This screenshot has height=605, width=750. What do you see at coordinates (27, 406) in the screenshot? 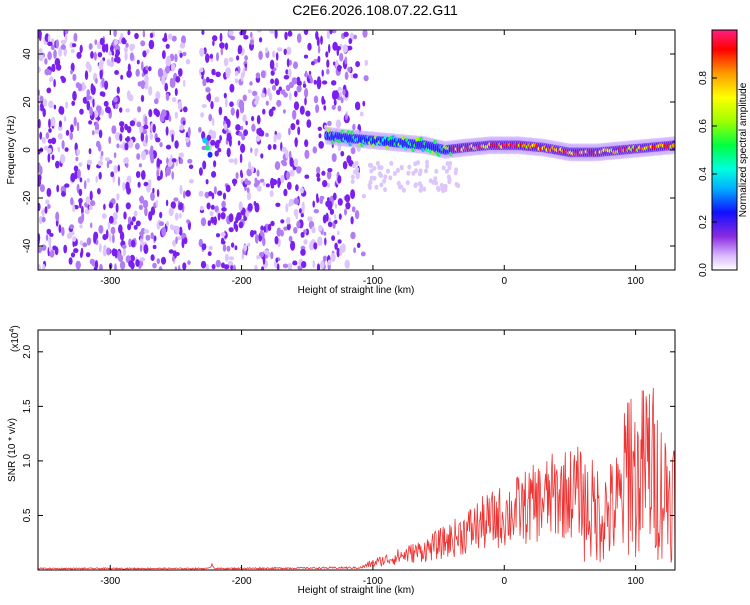
I see `y-tick-label: 1.5` at bounding box center [27, 406].